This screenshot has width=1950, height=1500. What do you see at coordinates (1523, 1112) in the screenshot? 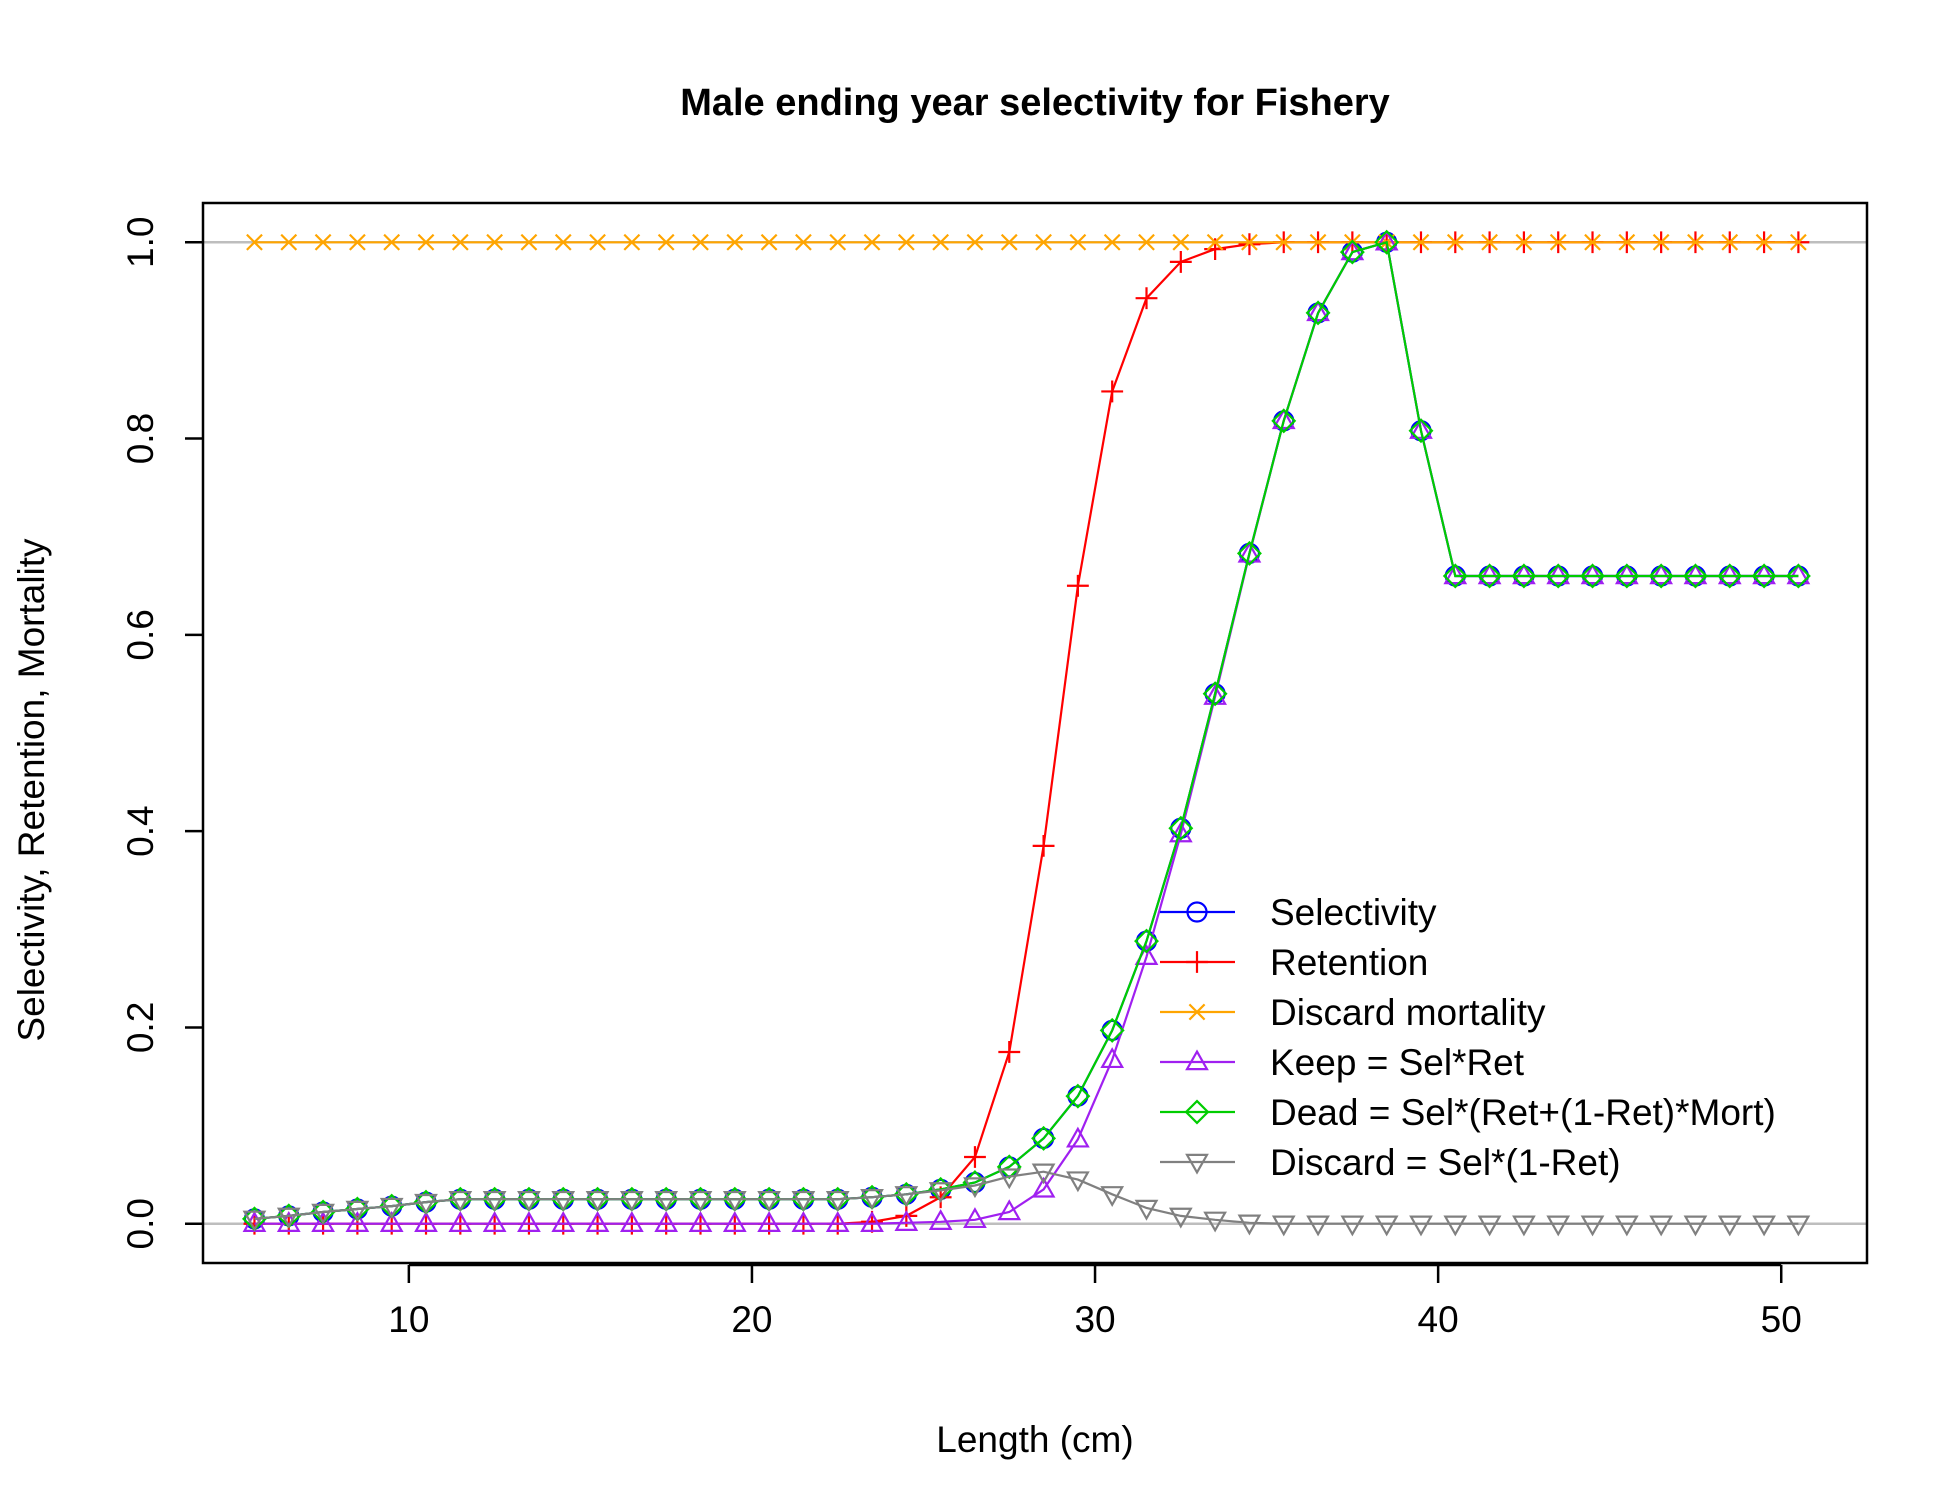
I see `legend-label: Dead = Sel*(Ret+(1-Ret)*Mort)` at bounding box center [1523, 1112].